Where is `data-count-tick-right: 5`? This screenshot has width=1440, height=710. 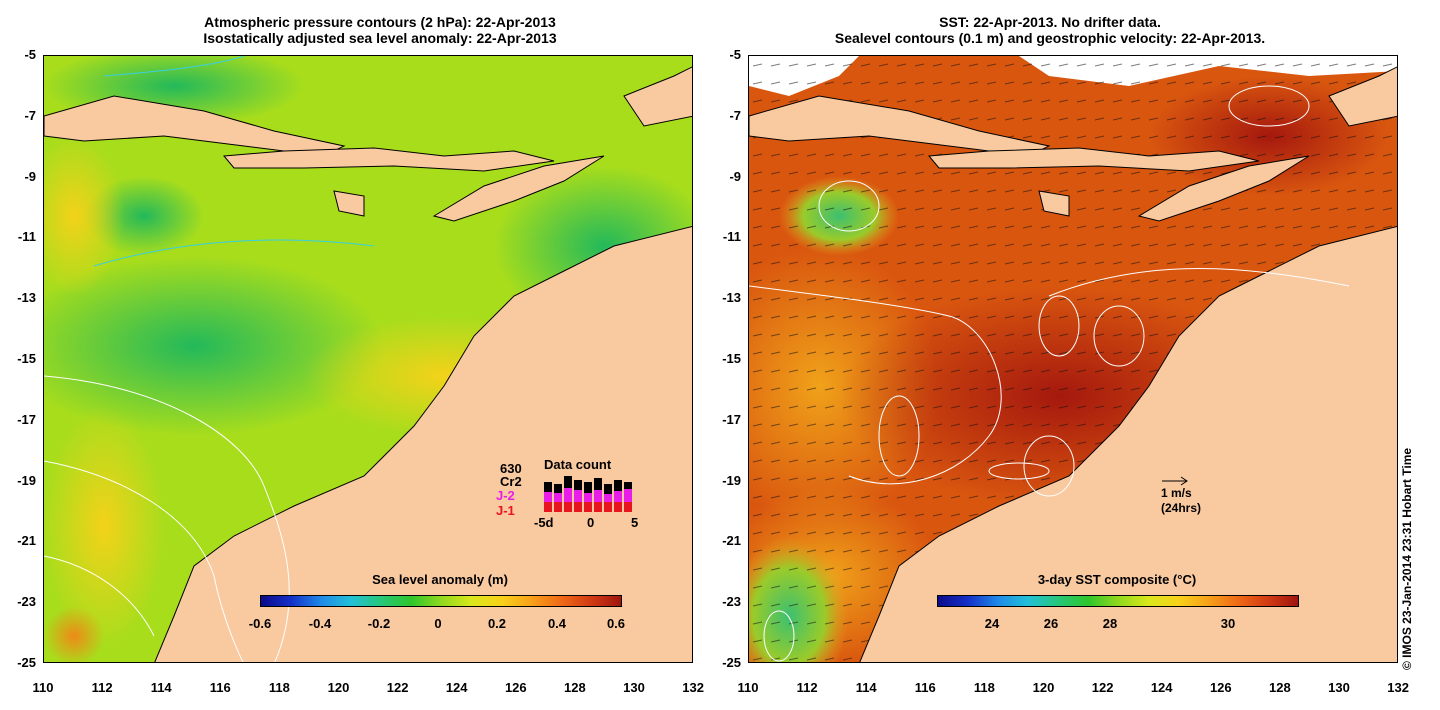
data-count-tick-right: 5 is located at coordinates (635, 522).